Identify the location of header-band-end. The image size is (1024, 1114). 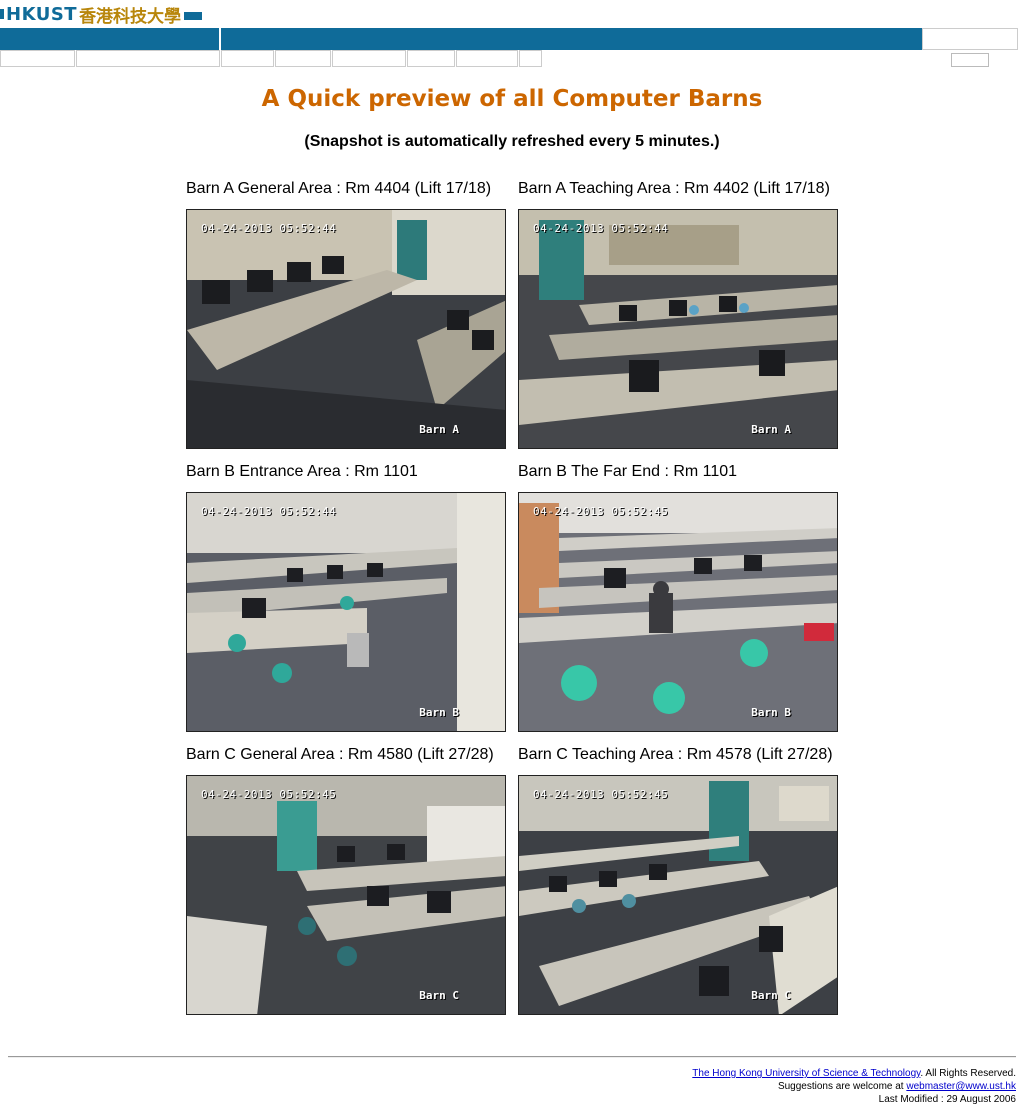
(970, 39).